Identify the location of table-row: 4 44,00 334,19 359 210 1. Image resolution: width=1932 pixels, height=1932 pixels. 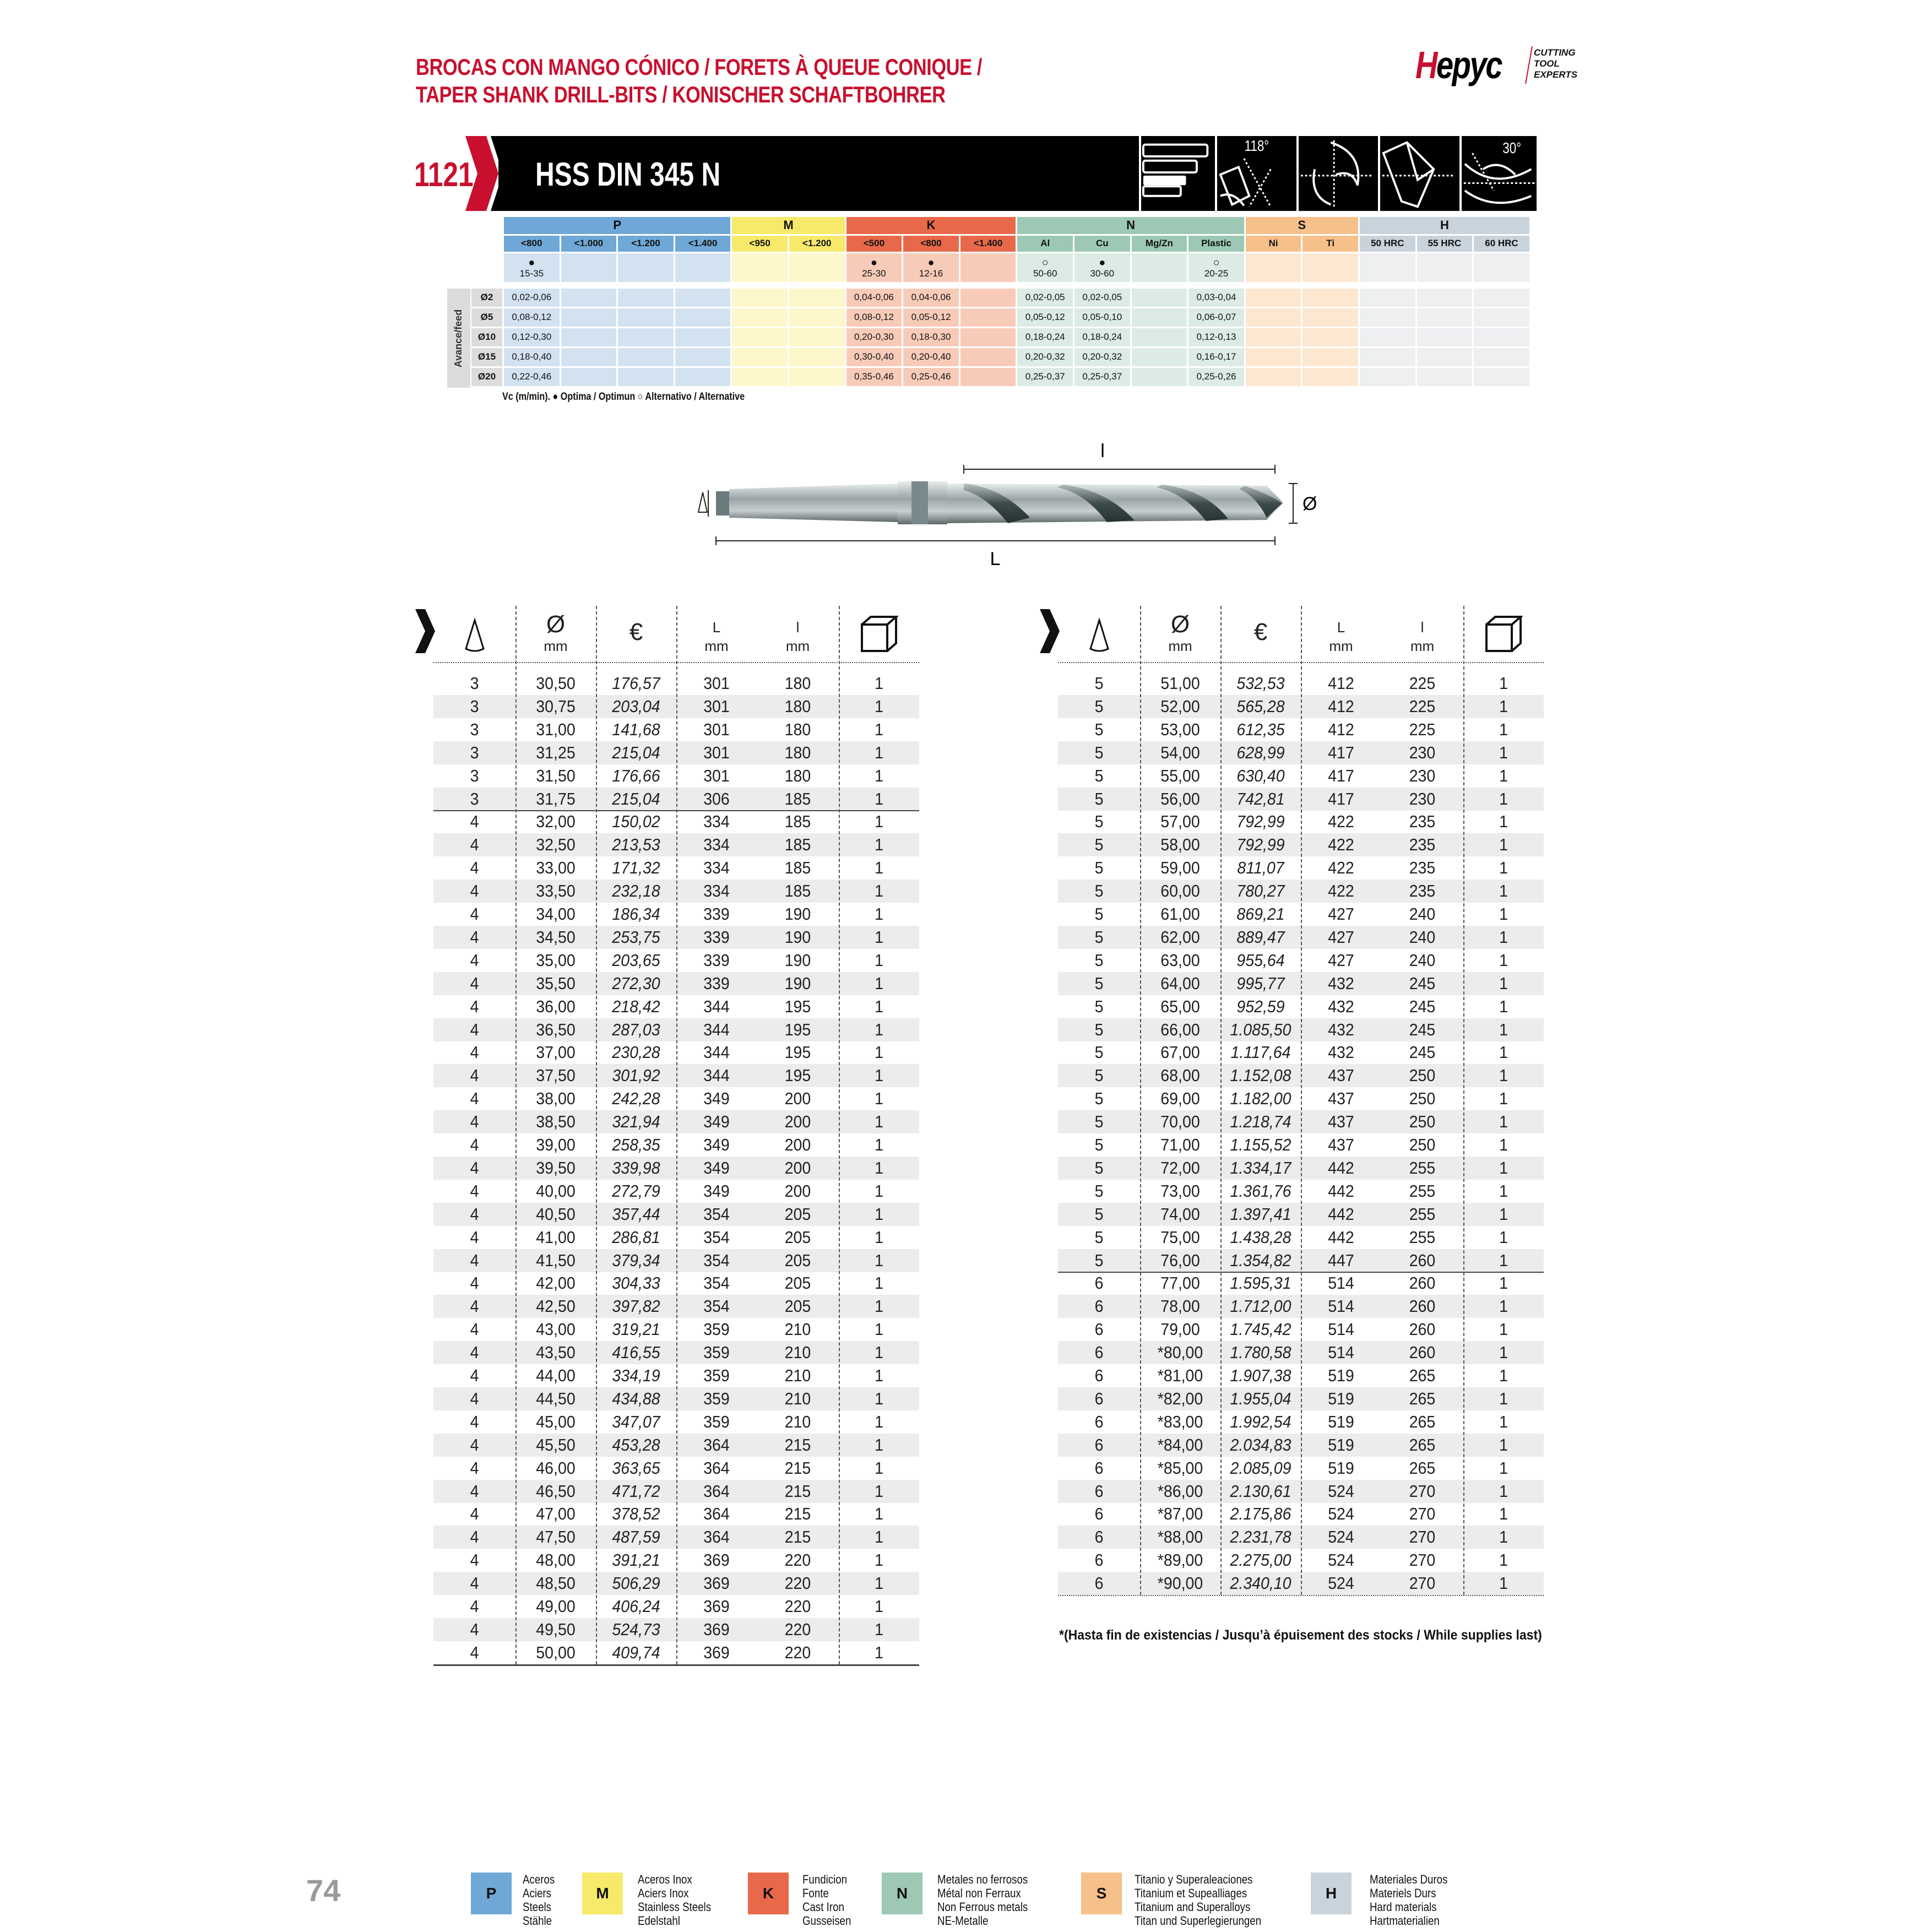
(676, 1375).